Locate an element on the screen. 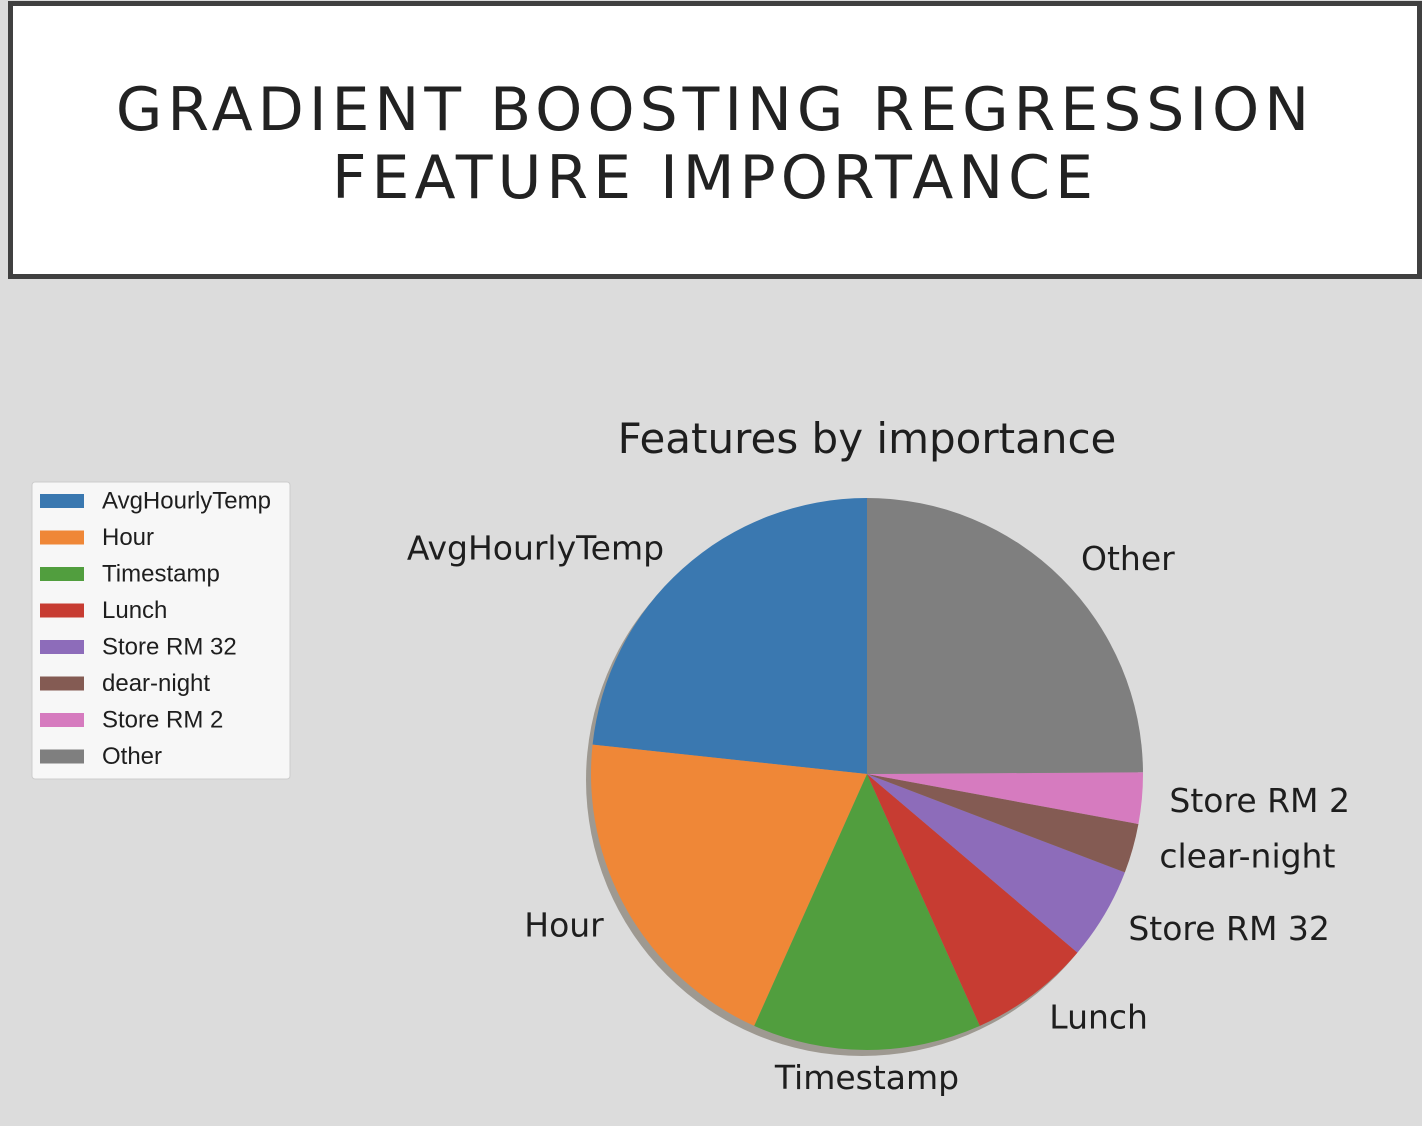  legend-item-timestamp: Timestamp is located at coordinates (130, 574).